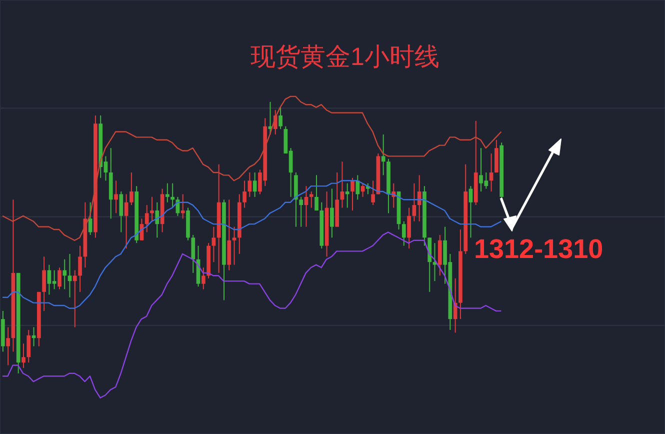  What do you see at coordinates (345, 57) in the screenshot?
I see `chart-title: 现货黄金1小时线` at bounding box center [345, 57].